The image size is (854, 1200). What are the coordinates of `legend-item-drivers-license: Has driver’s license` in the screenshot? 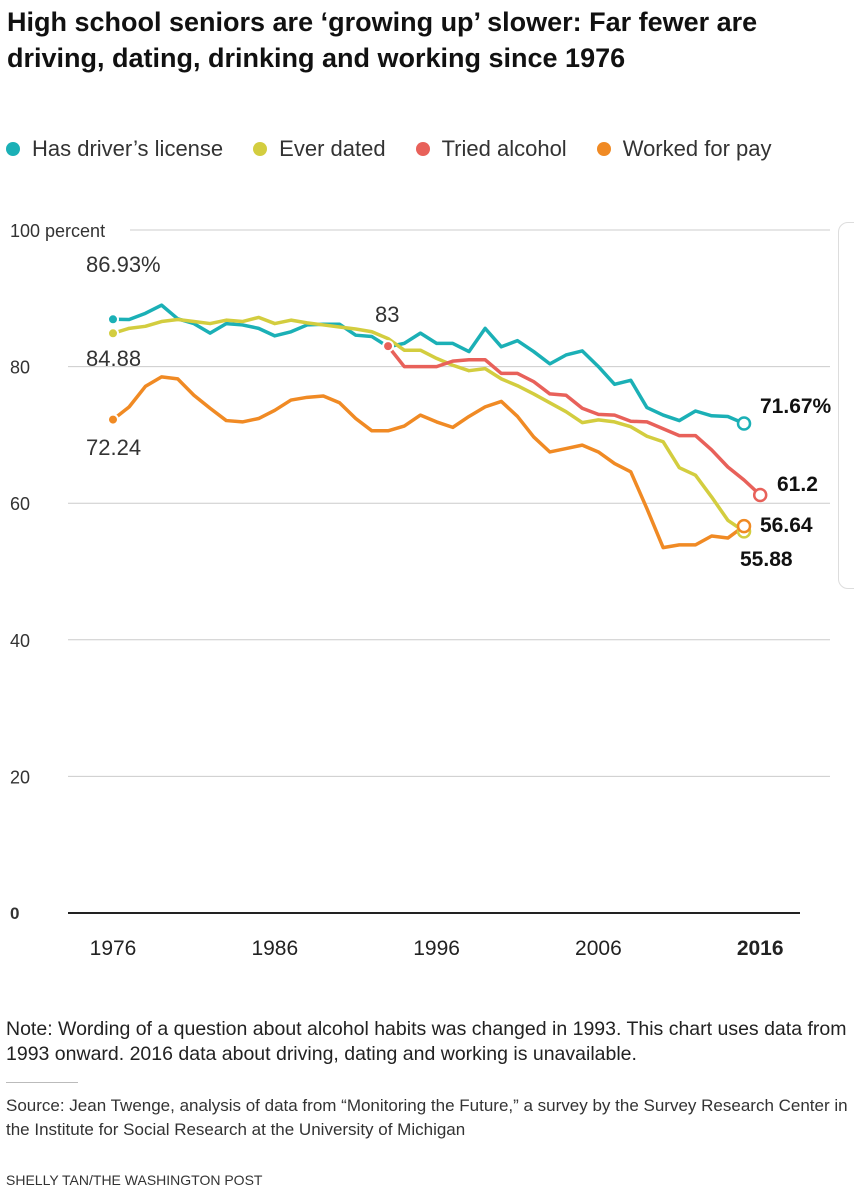 It's located at (114, 149).